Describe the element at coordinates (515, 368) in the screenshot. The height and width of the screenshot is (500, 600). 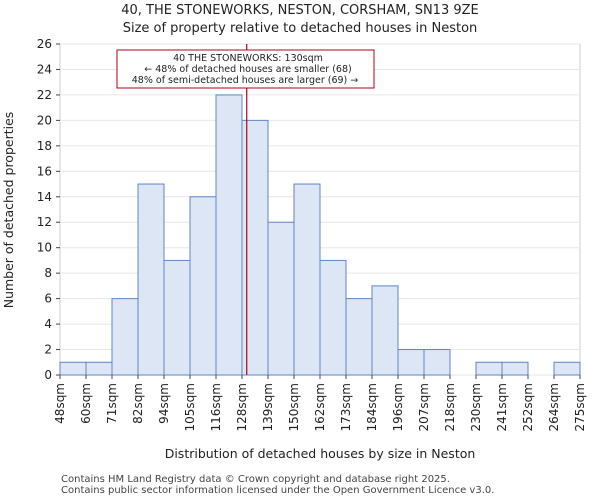
I see `bar-241sqm` at that location.